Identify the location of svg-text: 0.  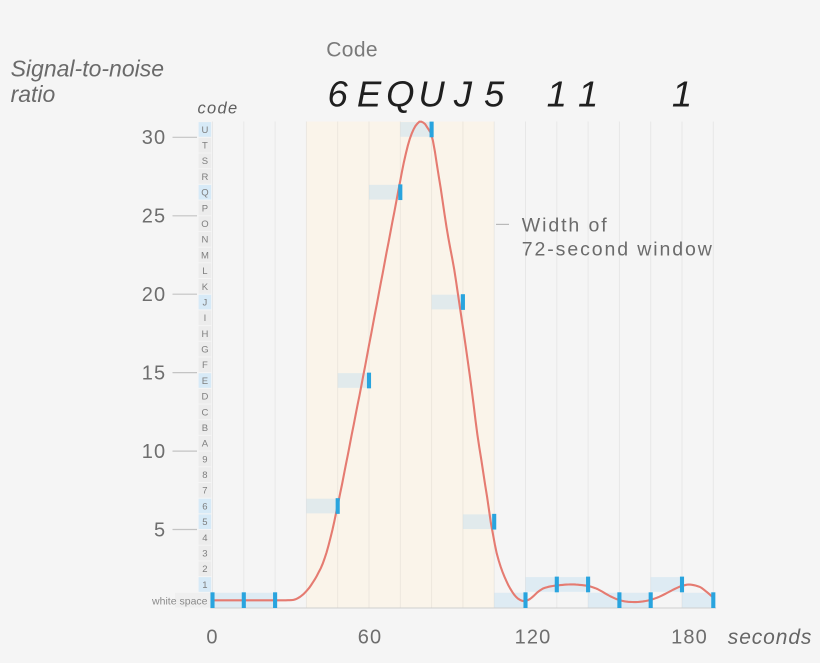
(212, 638).